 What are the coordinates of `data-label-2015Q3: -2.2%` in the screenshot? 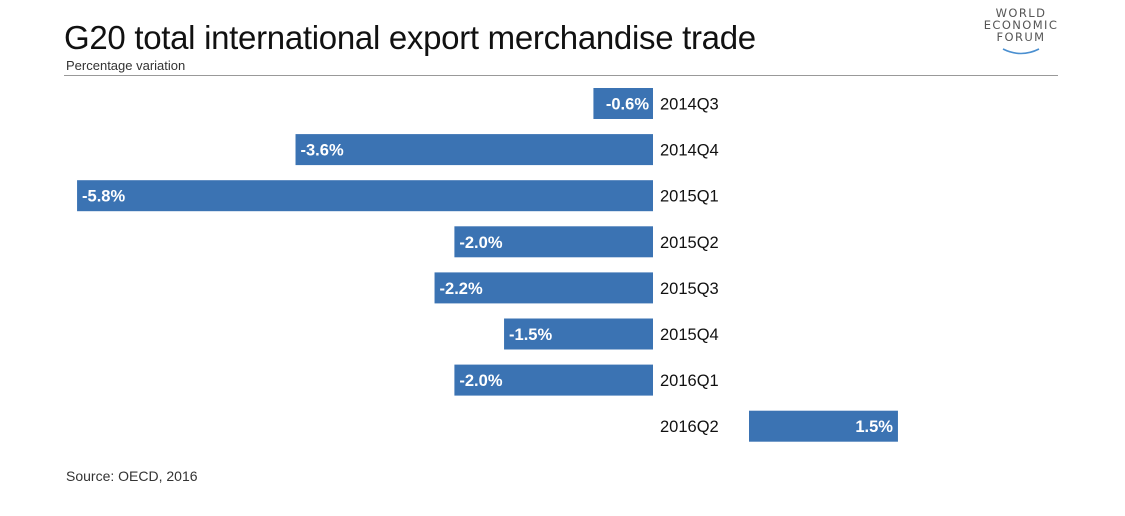 It's located at (461, 289).